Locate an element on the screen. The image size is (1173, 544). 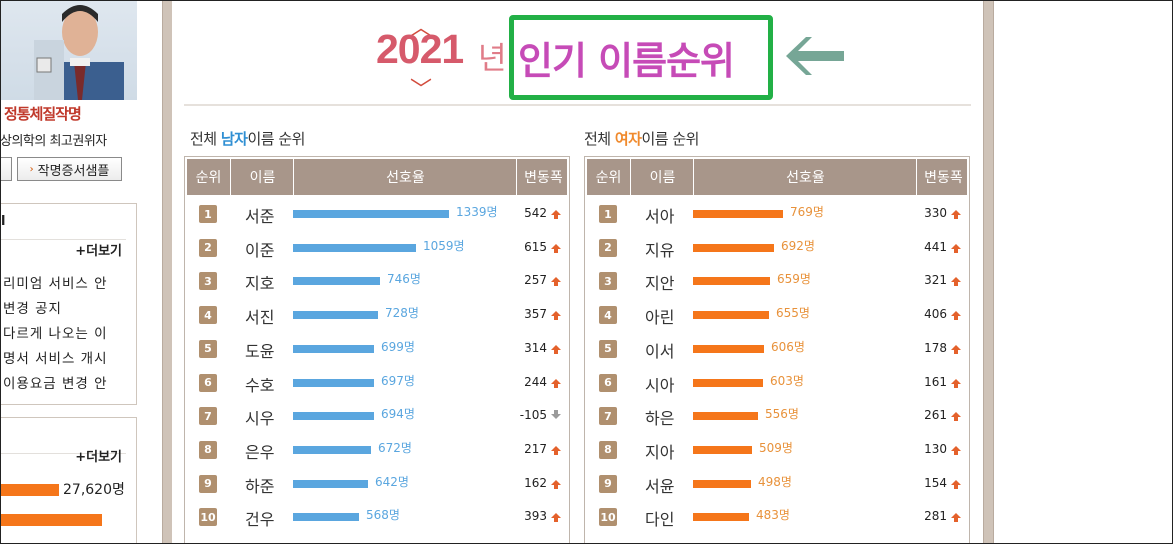
notice-box-title-fragment: l is located at coordinates (3, 221).